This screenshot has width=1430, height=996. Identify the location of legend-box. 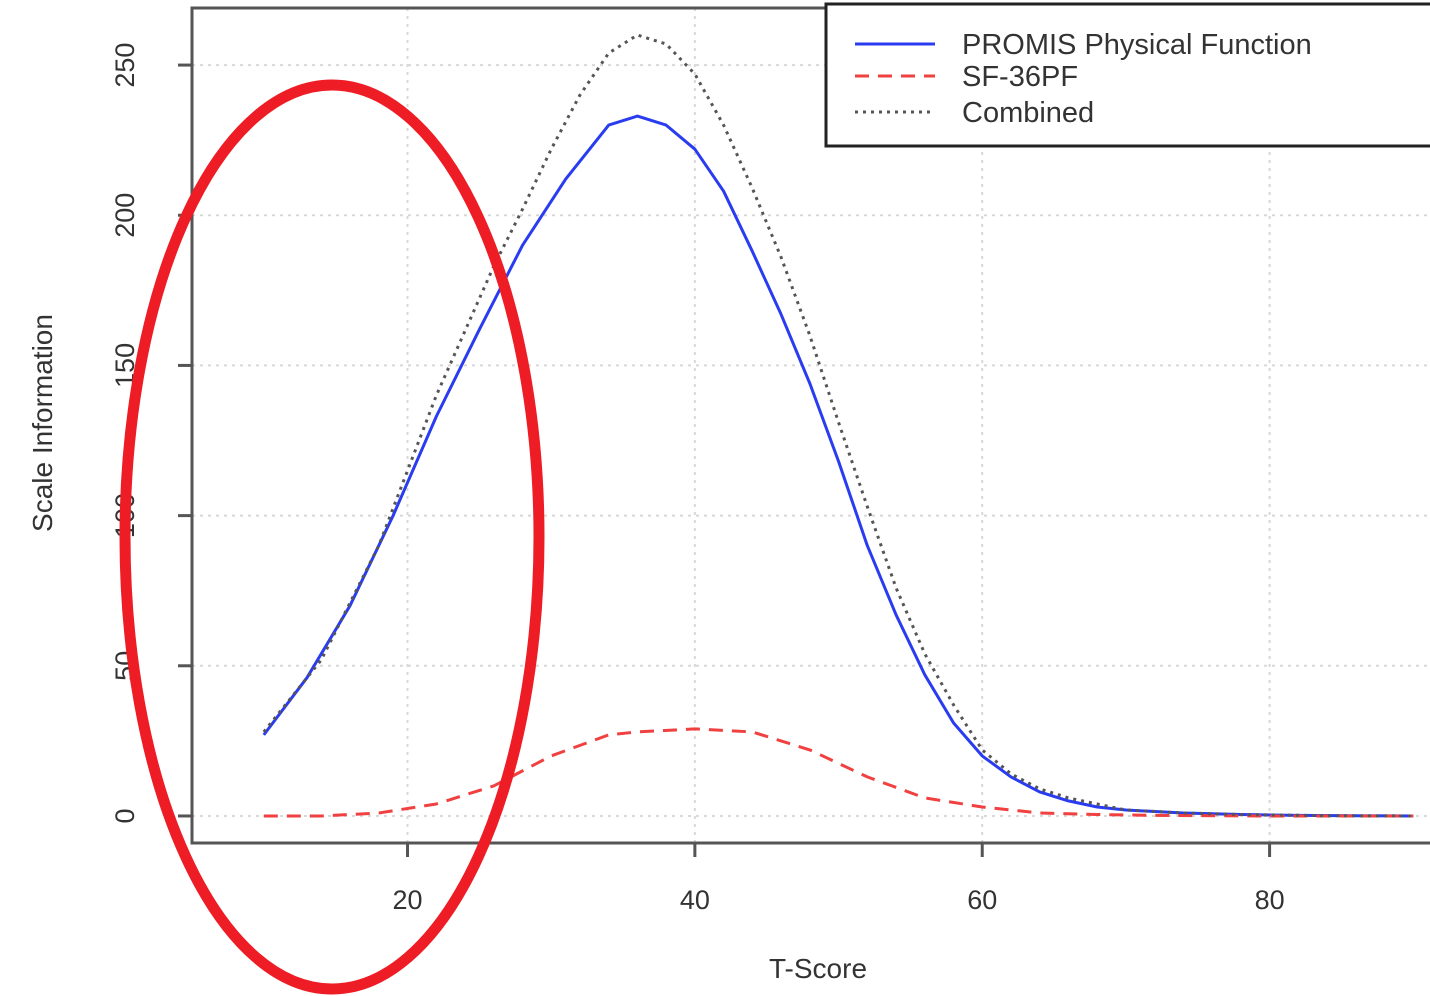
(1127, 75).